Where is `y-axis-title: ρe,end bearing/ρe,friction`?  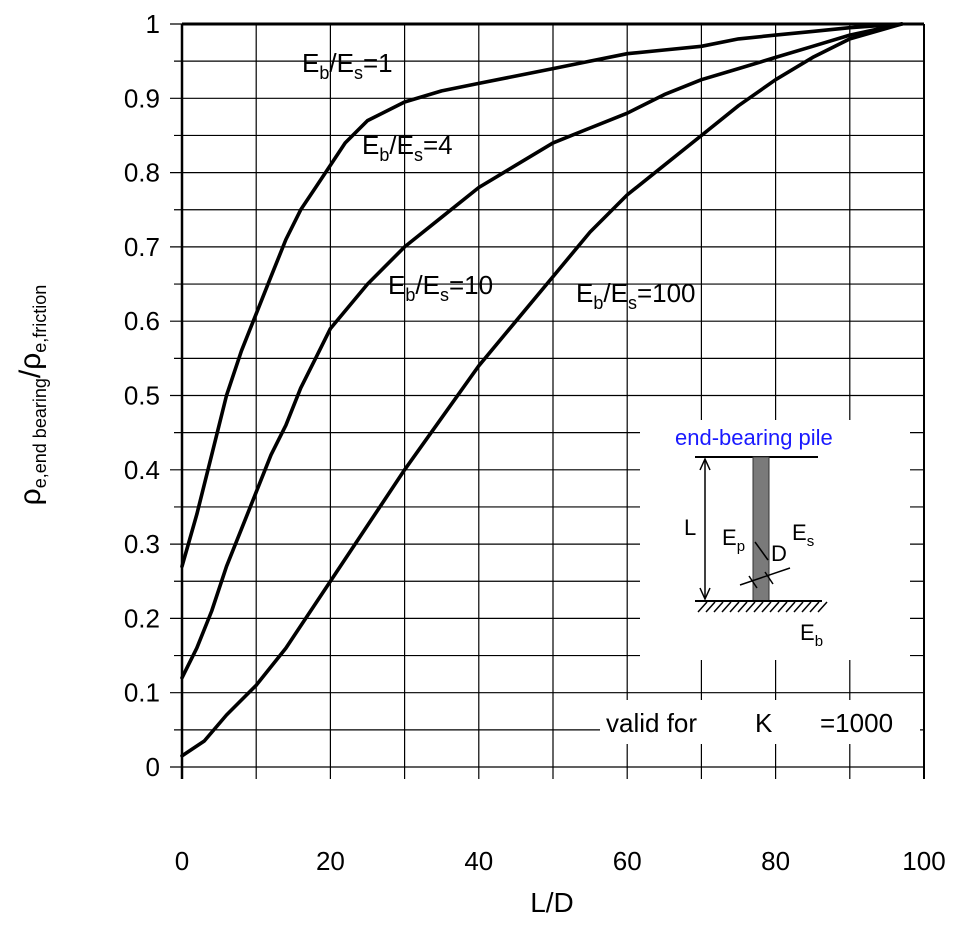 y-axis-title: ρe,end bearing/ρe,friction is located at coordinates (32, 395).